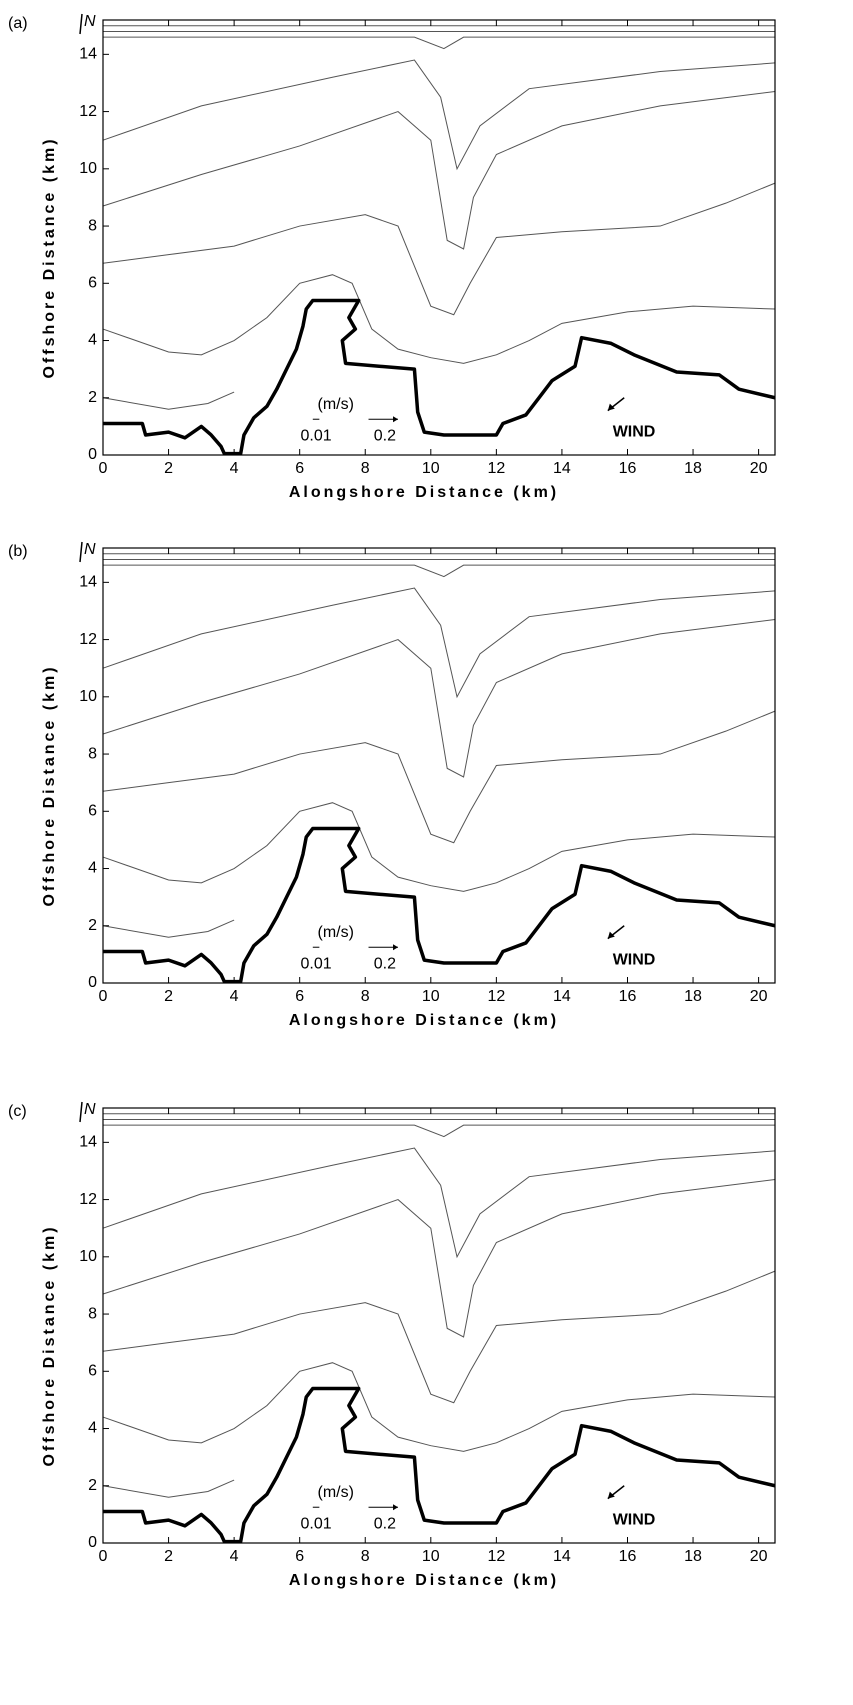 This screenshot has width=853, height=1705. What do you see at coordinates (17, 1111) in the screenshot?
I see `panel-label: (c)` at bounding box center [17, 1111].